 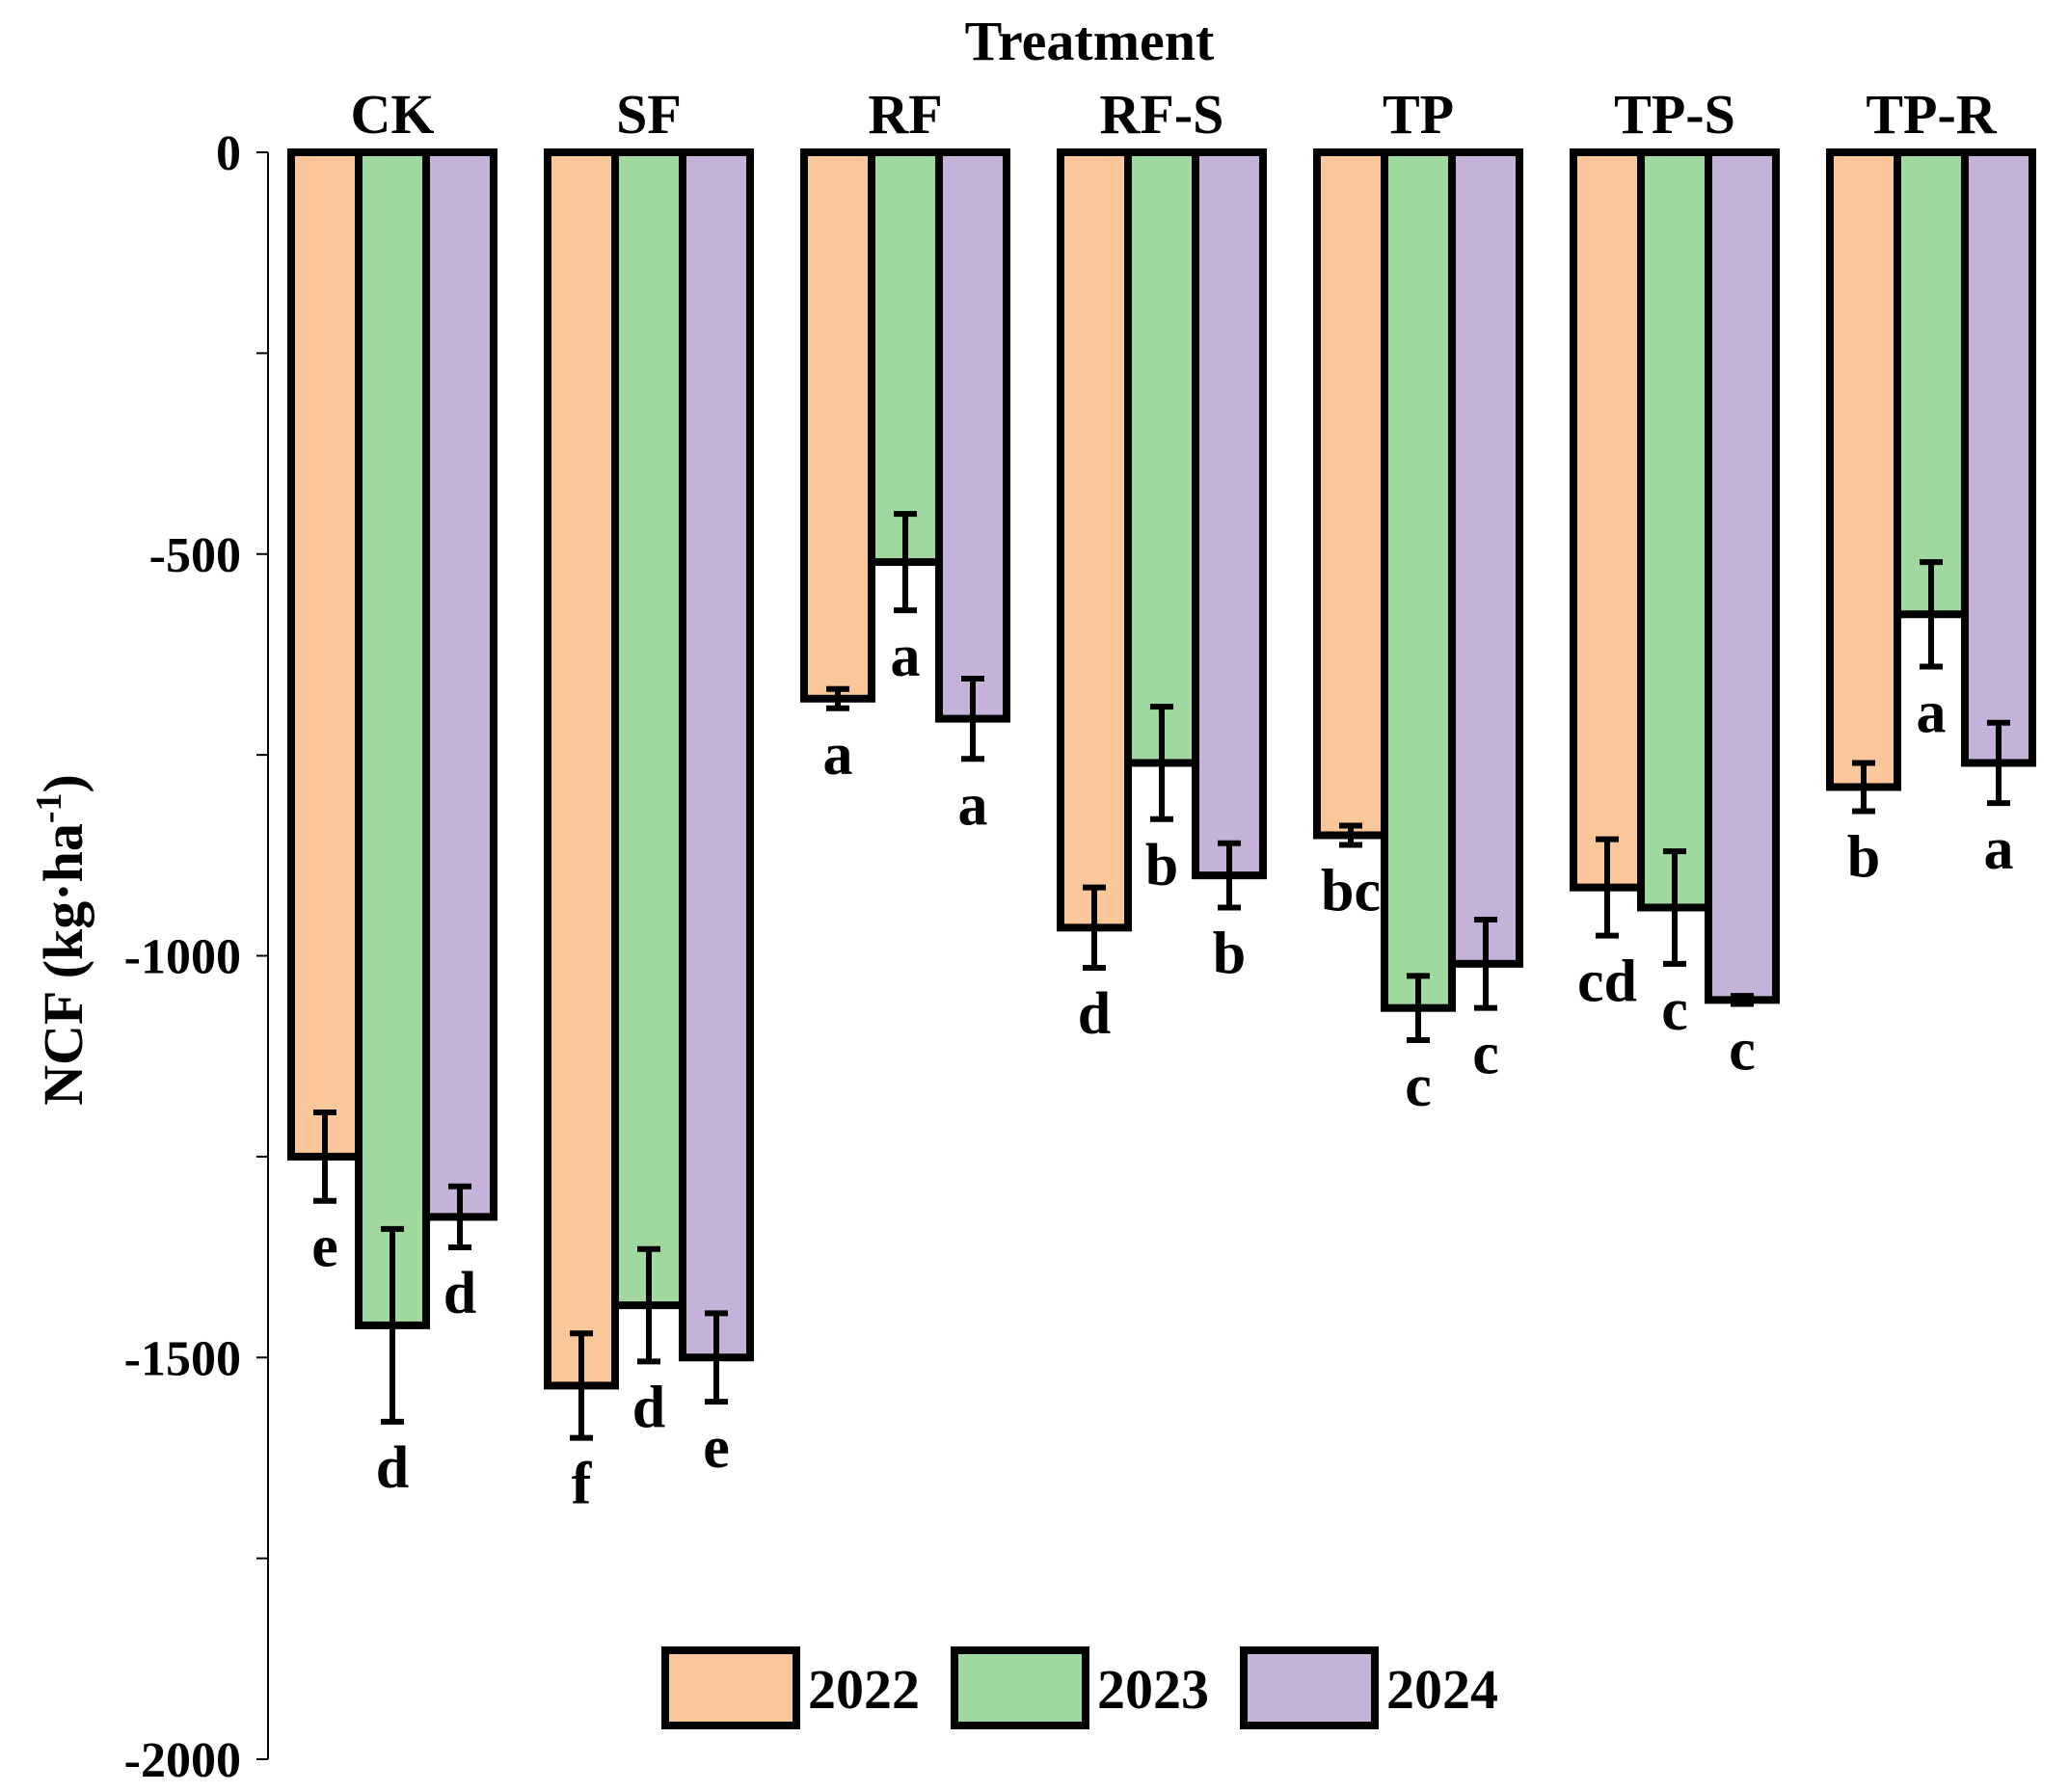 I want to click on y-tick-label: 0, so click(x=228, y=153).